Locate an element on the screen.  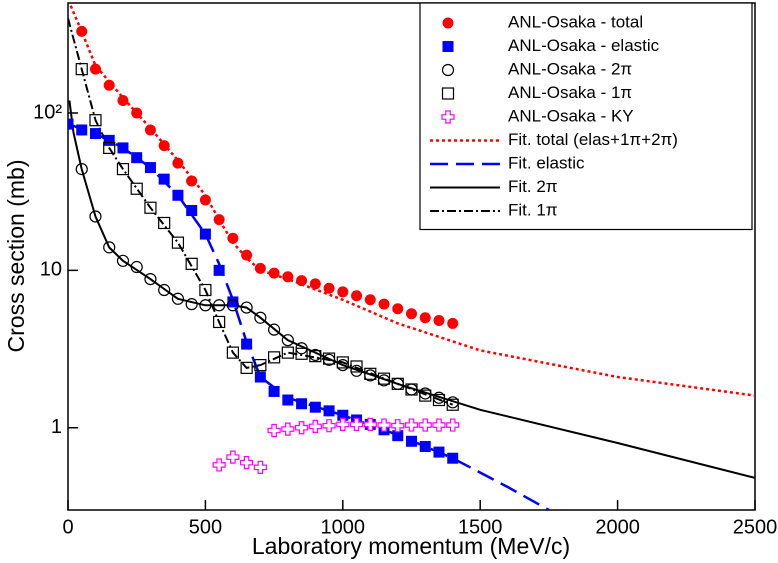
x-tick-label: 2500 is located at coordinates (755, 527).